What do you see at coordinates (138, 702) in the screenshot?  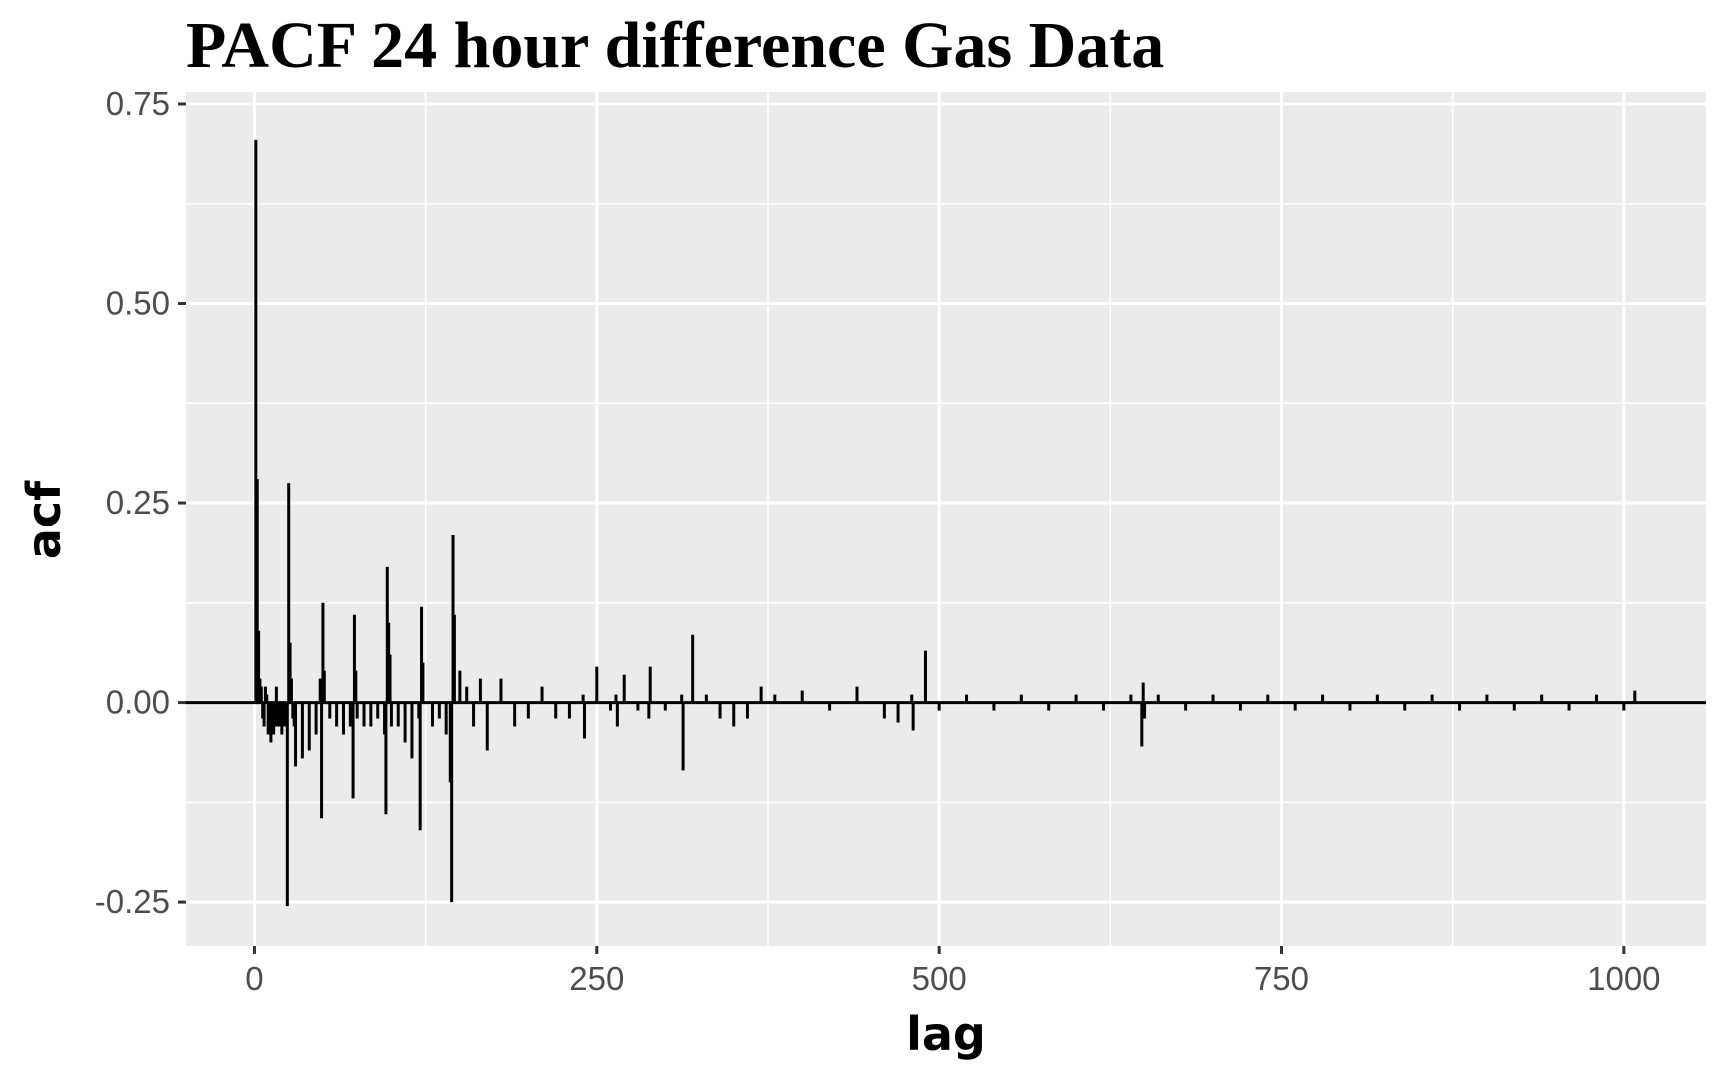 I see `y-tick-label: 0.00` at bounding box center [138, 702].